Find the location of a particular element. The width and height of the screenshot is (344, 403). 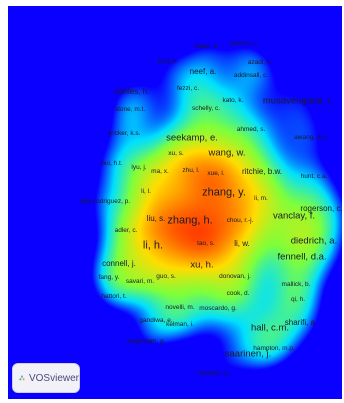

author-label: kajan, e. is located at coordinates (207, 46).